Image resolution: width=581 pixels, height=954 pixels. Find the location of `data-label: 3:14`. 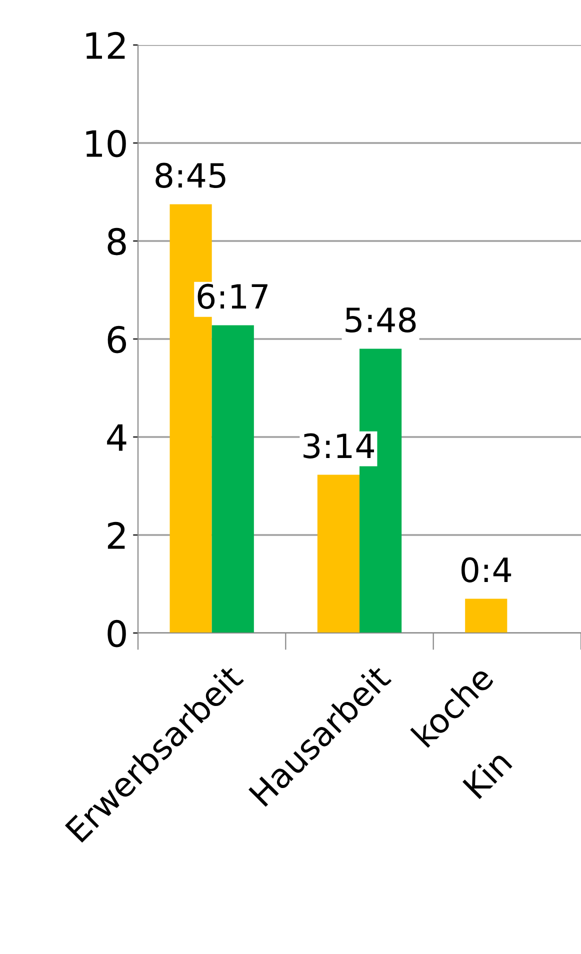

data-label: 3:14 is located at coordinates (339, 445).